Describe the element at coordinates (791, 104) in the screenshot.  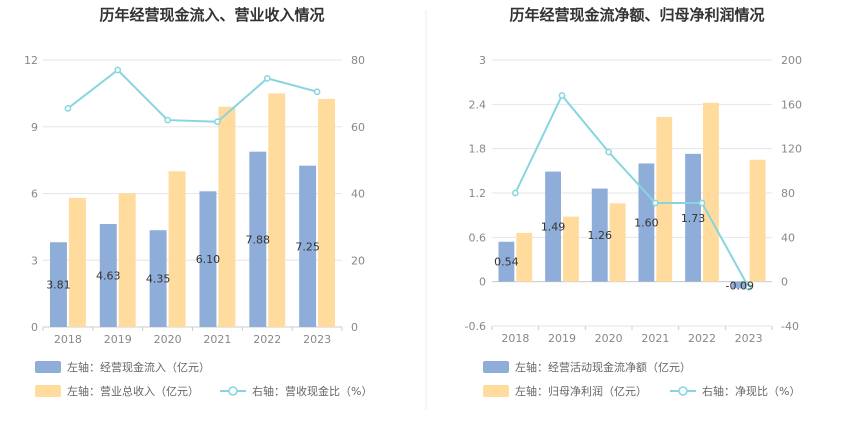
I see `y-right-tick-label: 160` at that location.